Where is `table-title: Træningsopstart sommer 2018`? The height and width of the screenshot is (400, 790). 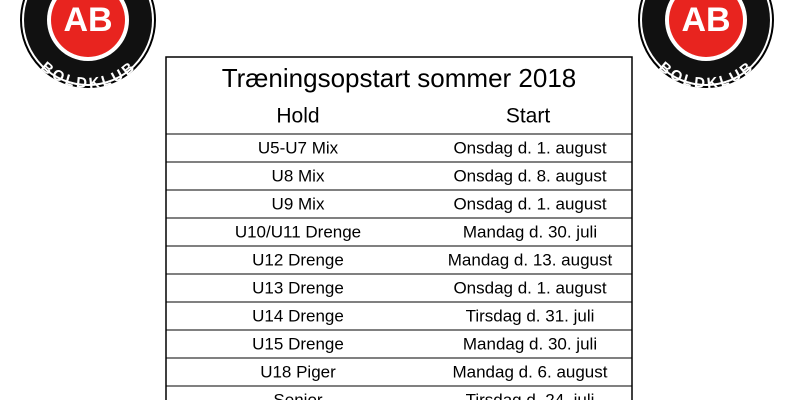 table-title: Træningsopstart sommer 2018 is located at coordinates (399, 78).